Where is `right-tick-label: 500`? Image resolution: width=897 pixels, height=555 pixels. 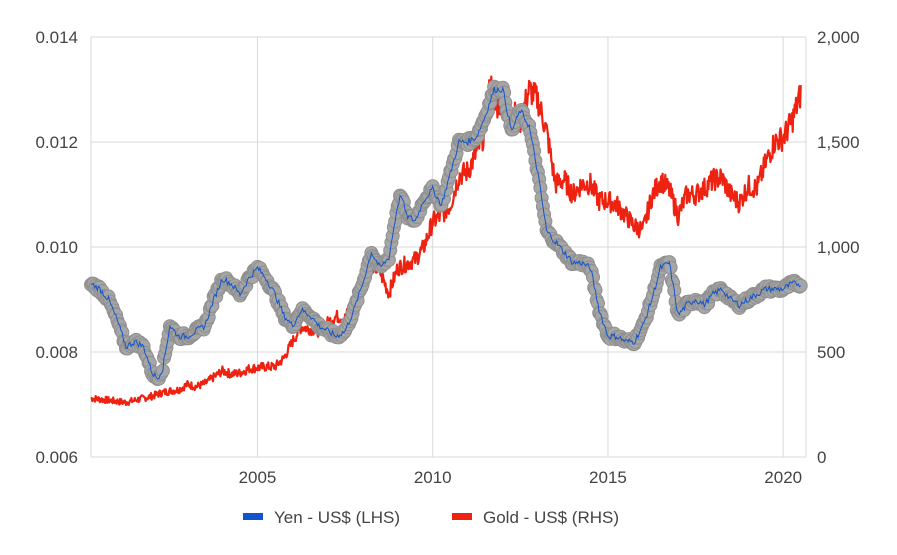
right-tick-label: 500 is located at coordinates (831, 352).